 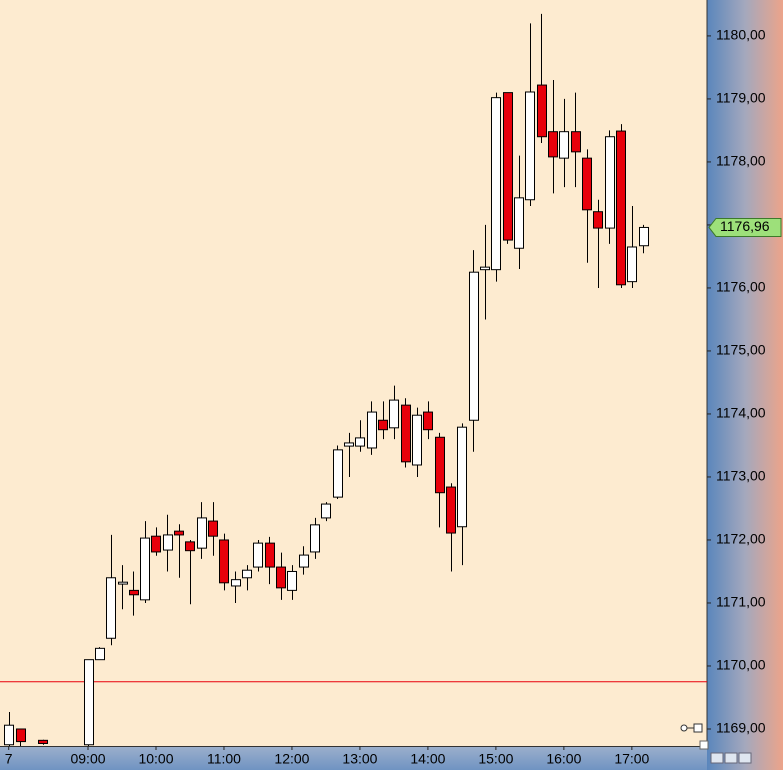 What do you see at coordinates (741, 602) in the screenshot?
I see `y-tick-label: 1171,00` at bounding box center [741, 602].